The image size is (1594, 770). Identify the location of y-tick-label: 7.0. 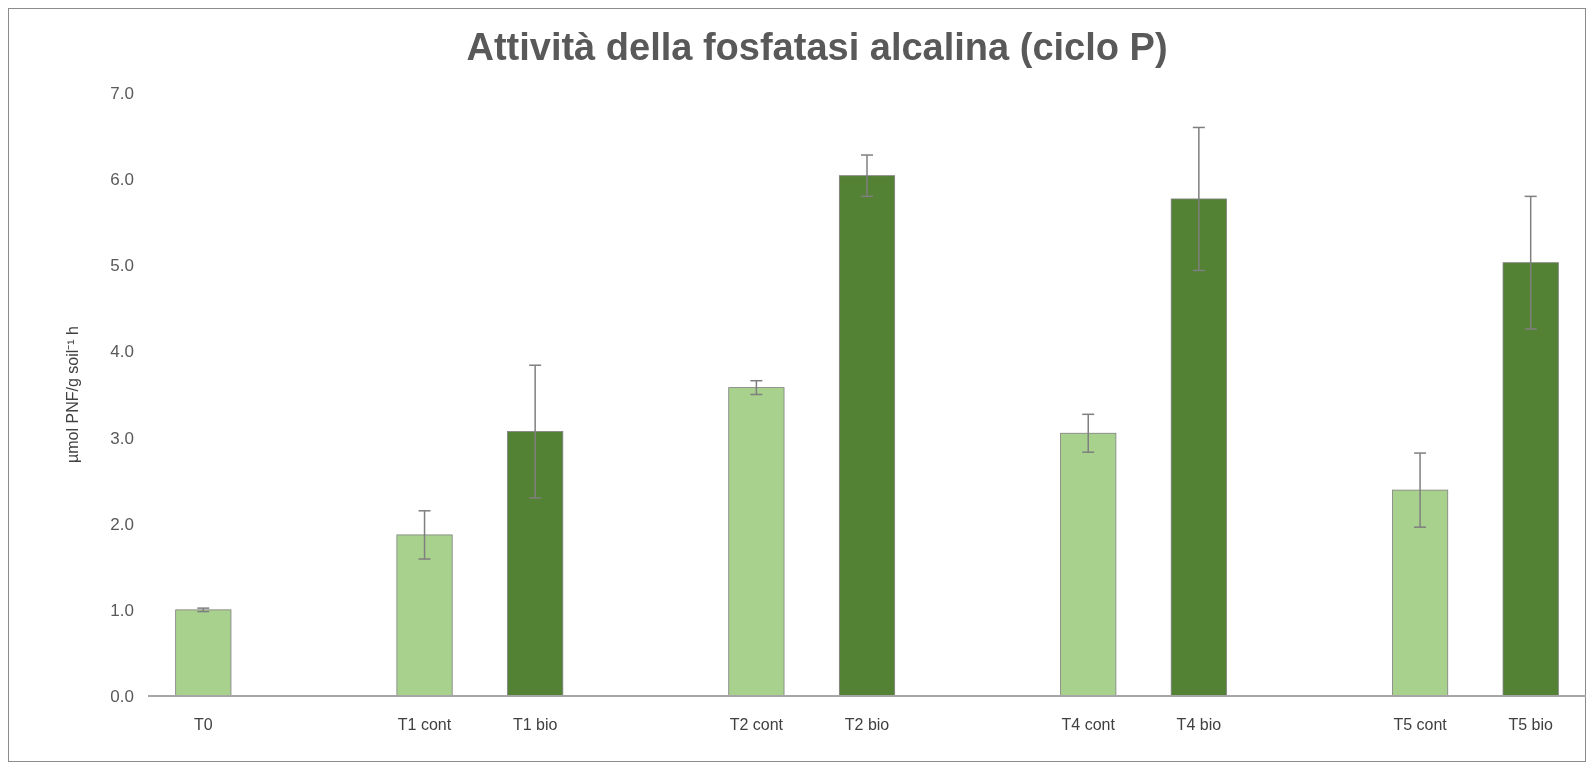
(122, 93).